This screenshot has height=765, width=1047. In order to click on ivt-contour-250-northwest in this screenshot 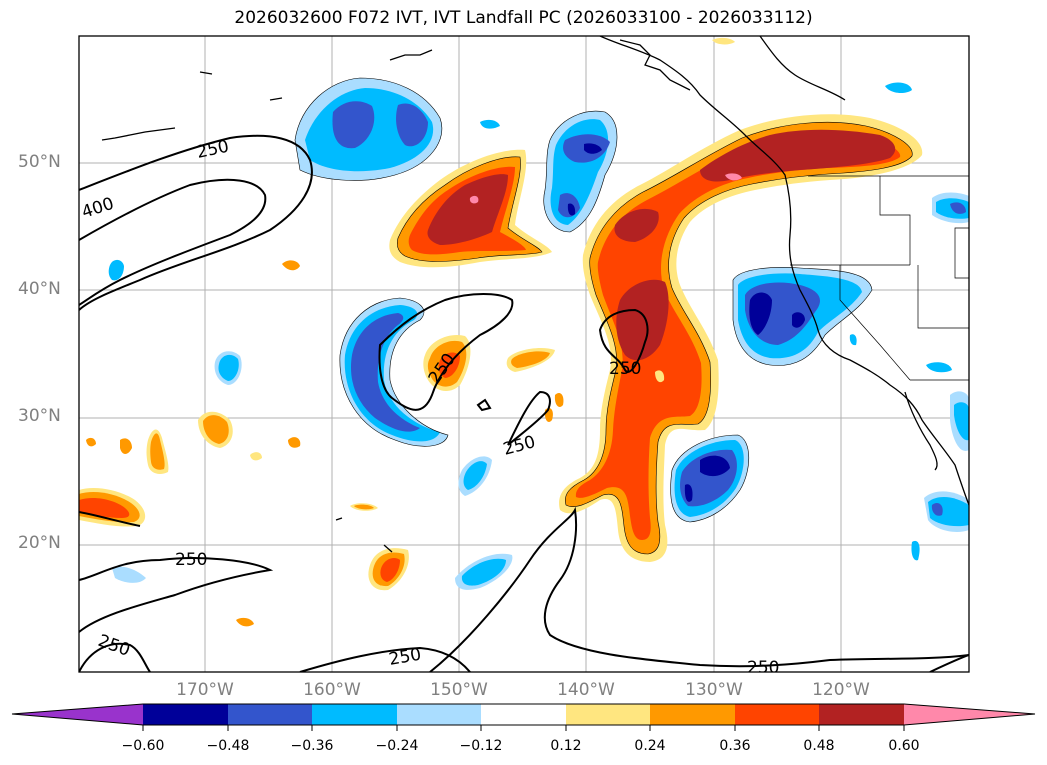, I will do `click(196, 222)`.